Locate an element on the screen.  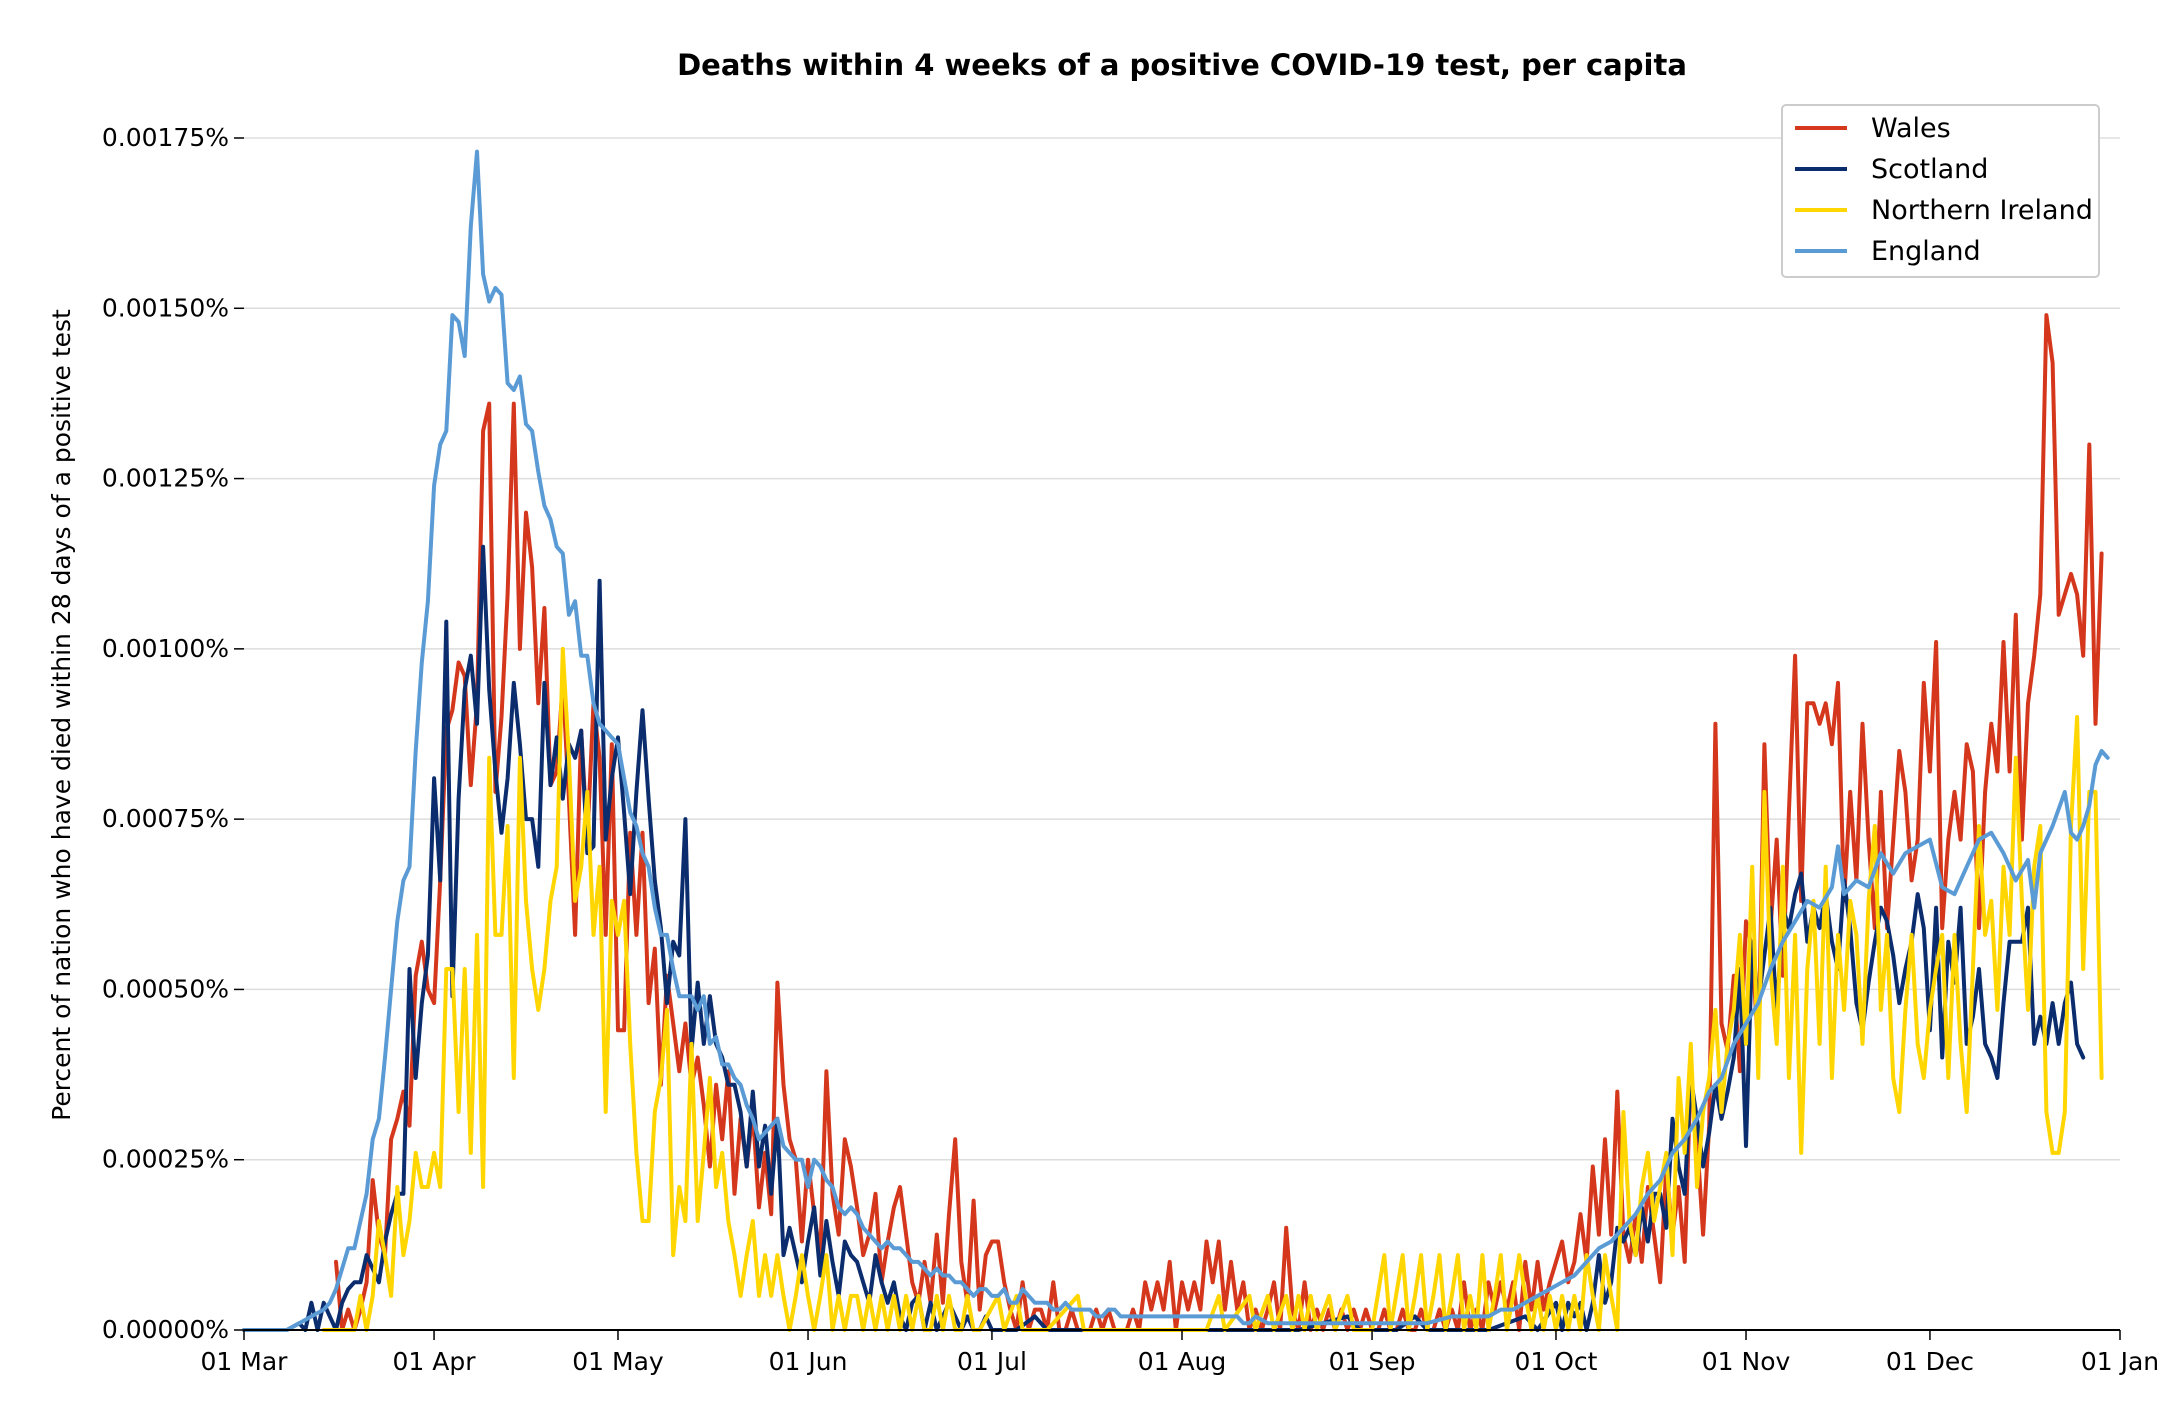
x-tick-label: 01 Dec is located at coordinates (1930, 1361).